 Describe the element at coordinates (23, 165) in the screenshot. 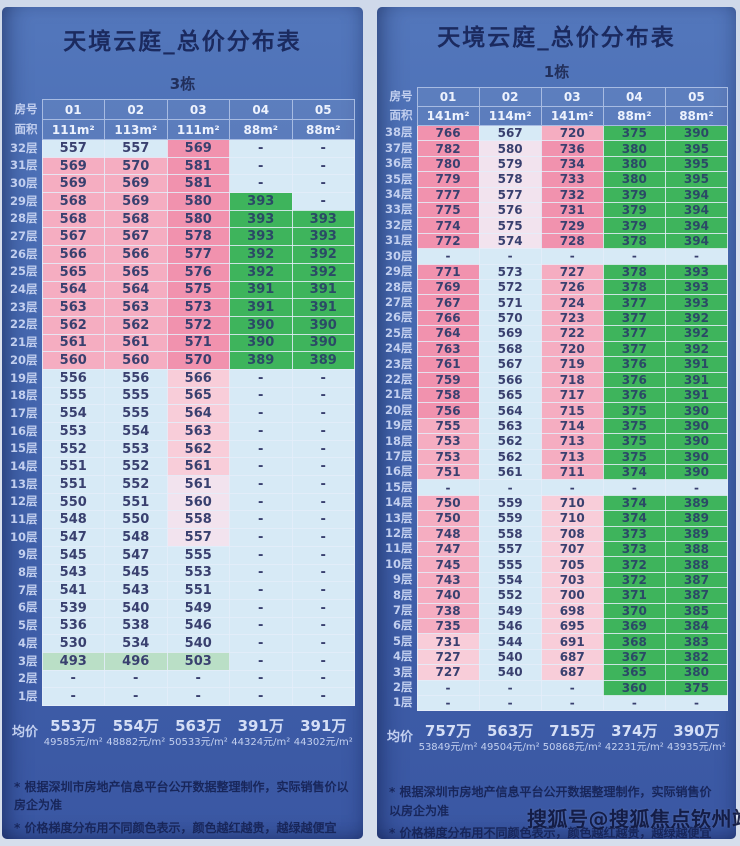

I see `floor-label: 31层` at that location.